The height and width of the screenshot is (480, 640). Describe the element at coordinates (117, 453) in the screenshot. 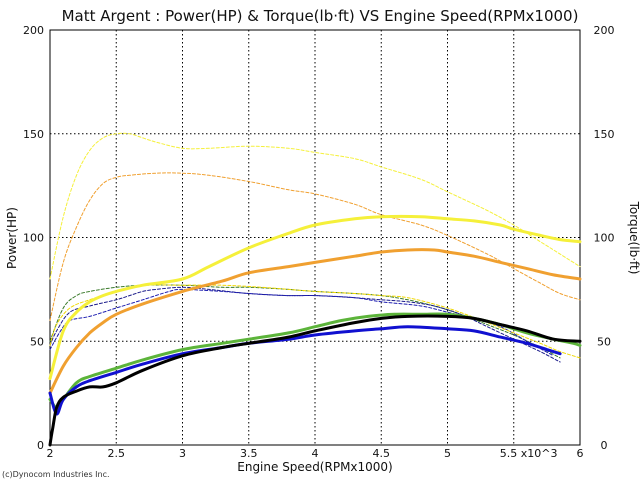

I see `x-tick-label: 2.5` at that location.